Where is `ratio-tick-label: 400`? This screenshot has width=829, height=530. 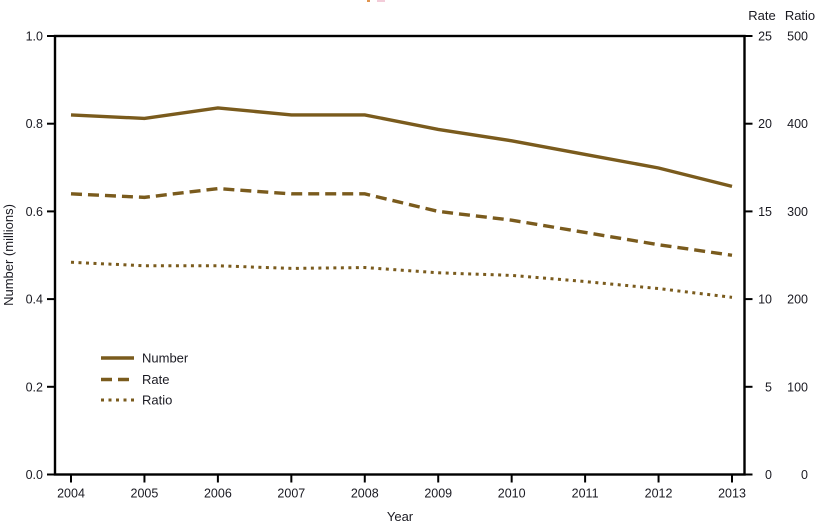
ratio-tick-label: 400 is located at coordinates (797, 124).